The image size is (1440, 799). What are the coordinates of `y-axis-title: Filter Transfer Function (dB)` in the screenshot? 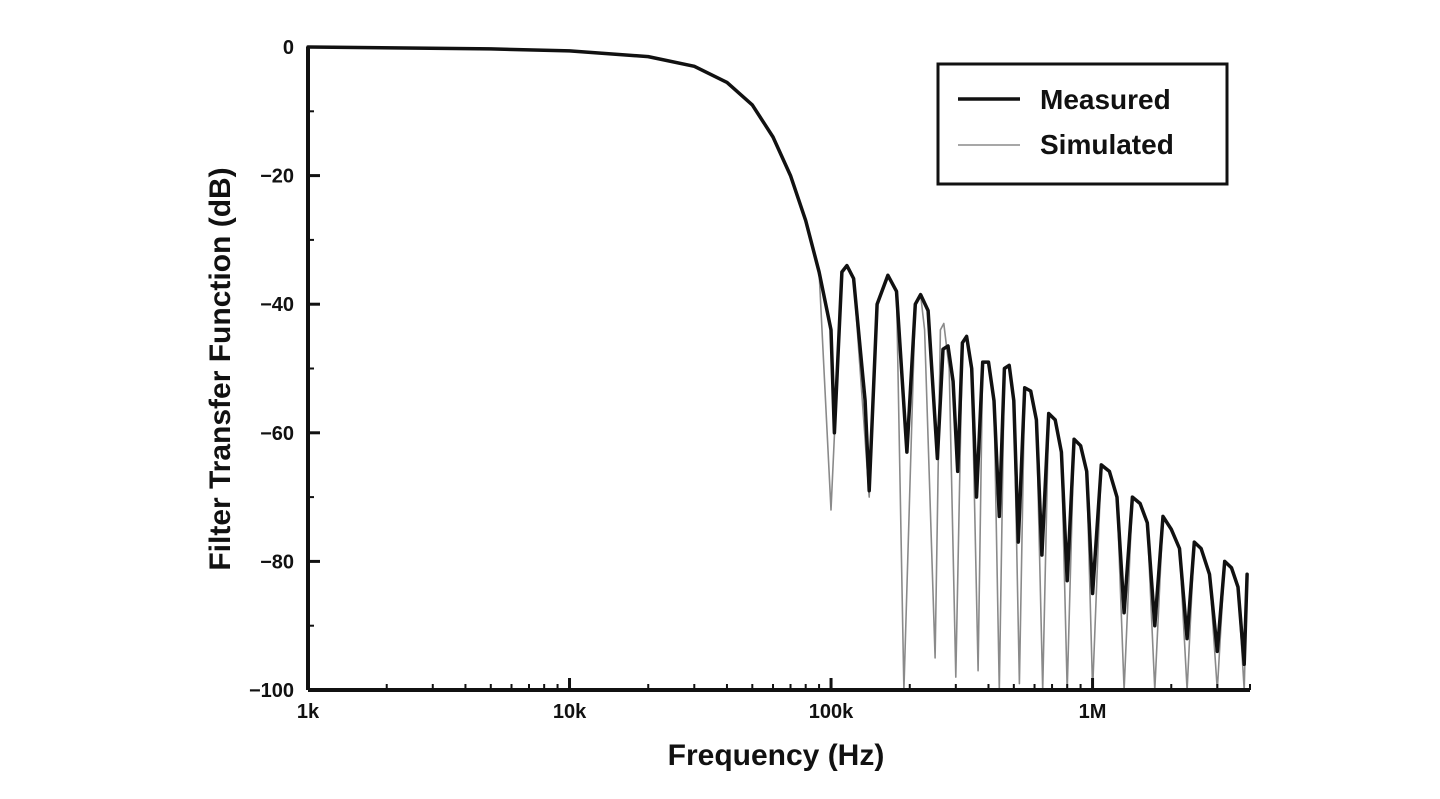 It's located at (220, 368).